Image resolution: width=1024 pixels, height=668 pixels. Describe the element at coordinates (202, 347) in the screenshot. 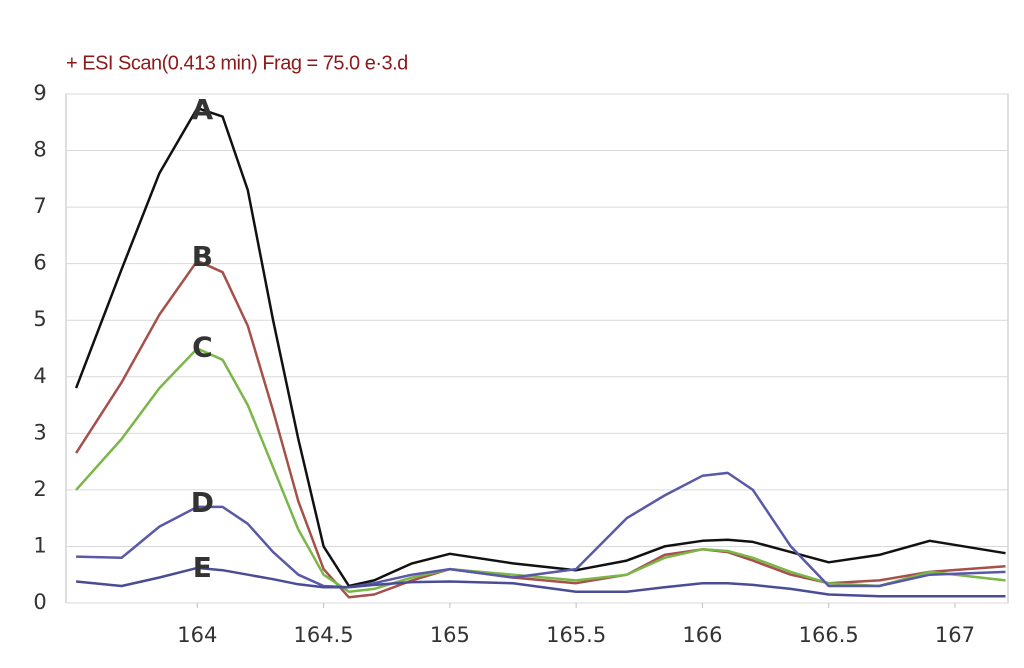

I see `annotation: C` at that location.